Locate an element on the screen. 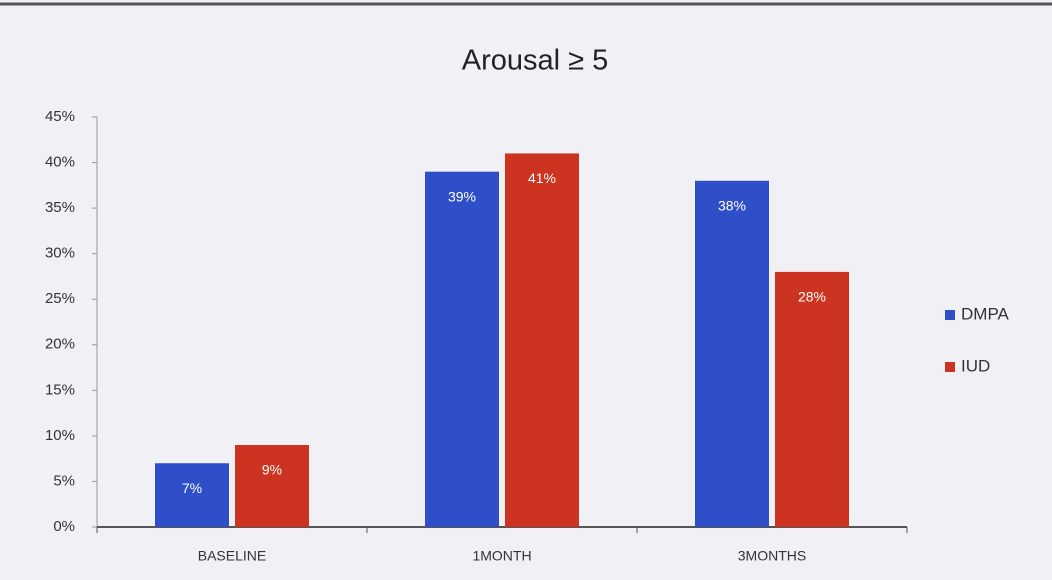  y-tick-label: 10% is located at coordinates (60, 435).